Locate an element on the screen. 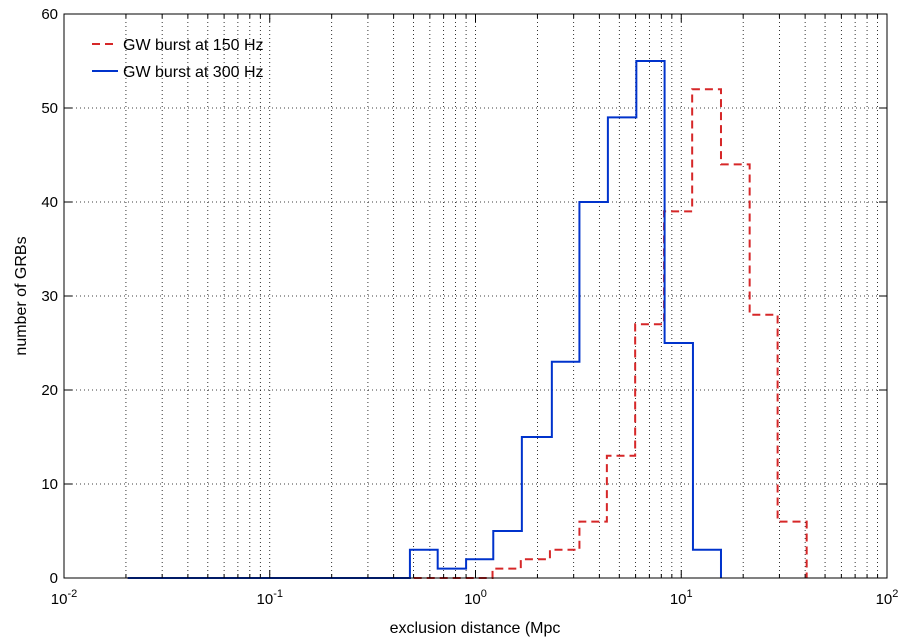 Image resolution: width=912 pixels, height=639 pixels. y-axis-title: number of GRBs is located at coordinates (21, 295).